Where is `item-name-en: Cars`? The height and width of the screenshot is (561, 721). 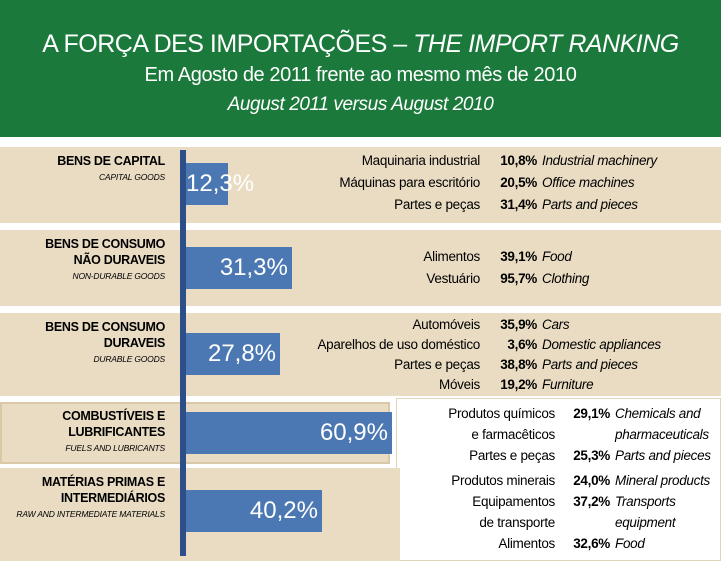
item-name-en: Cars is located at coordinates (556, 324).